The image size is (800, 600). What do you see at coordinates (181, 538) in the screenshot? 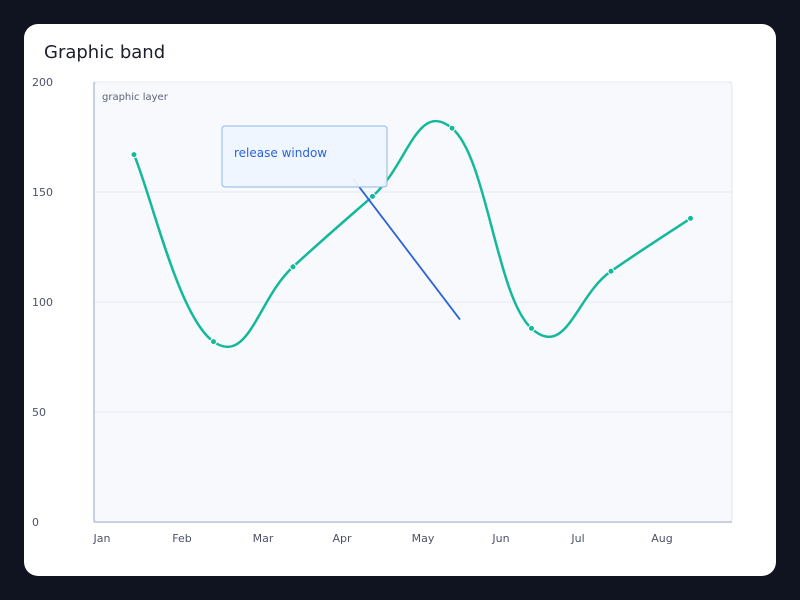
I see `x-tick-label: Feb` at bounding box center [181, 538].